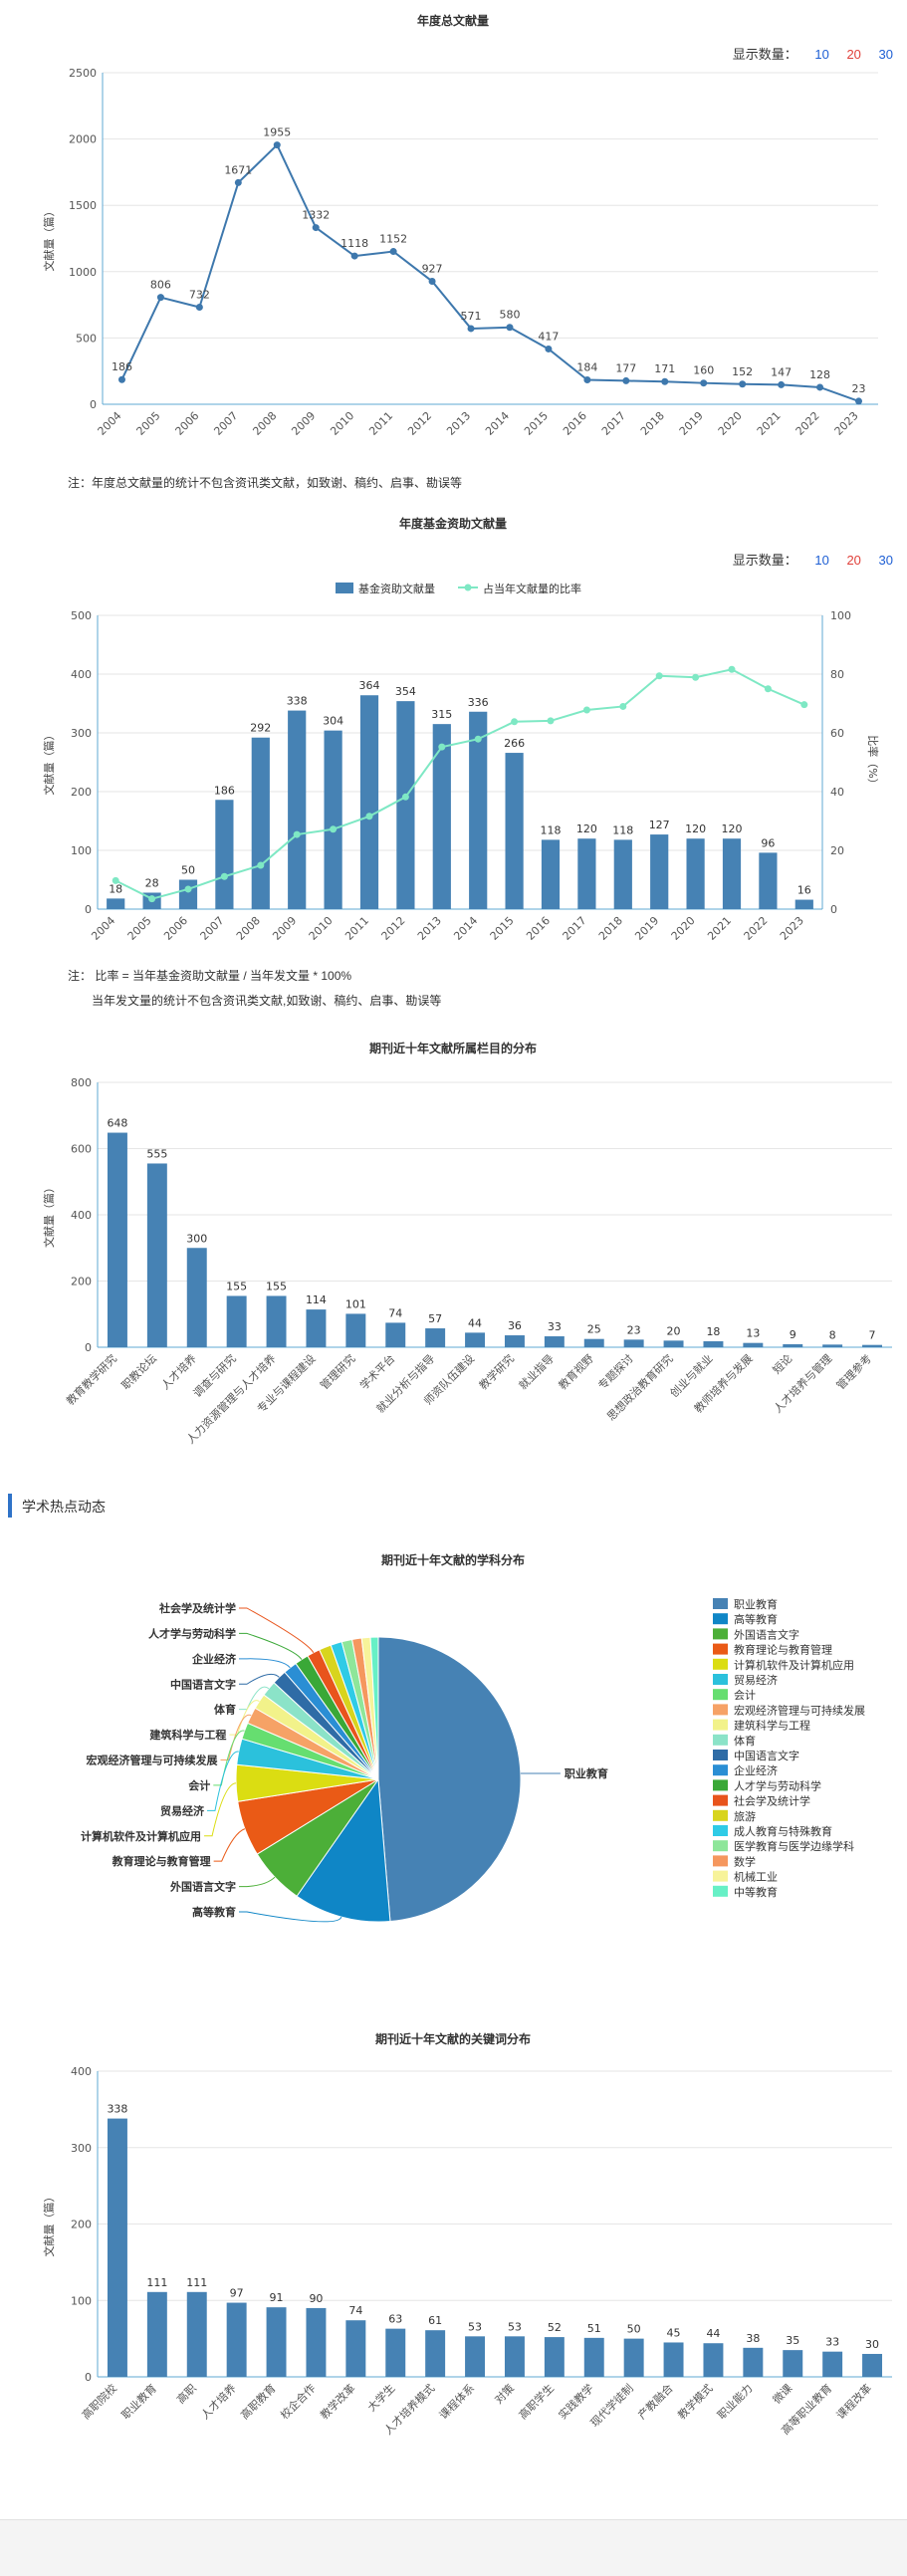  I want to click on pie-slice, so click(343, 1850).